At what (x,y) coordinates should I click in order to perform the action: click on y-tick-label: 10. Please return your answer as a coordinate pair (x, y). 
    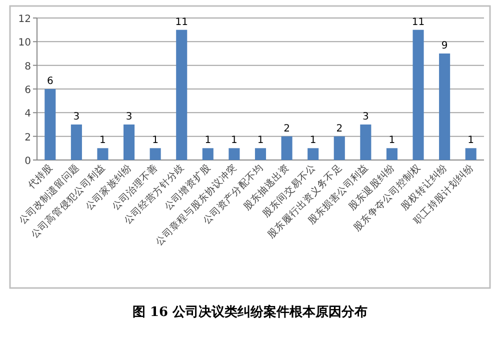
    Looking at the image, I should click on (24, 43).